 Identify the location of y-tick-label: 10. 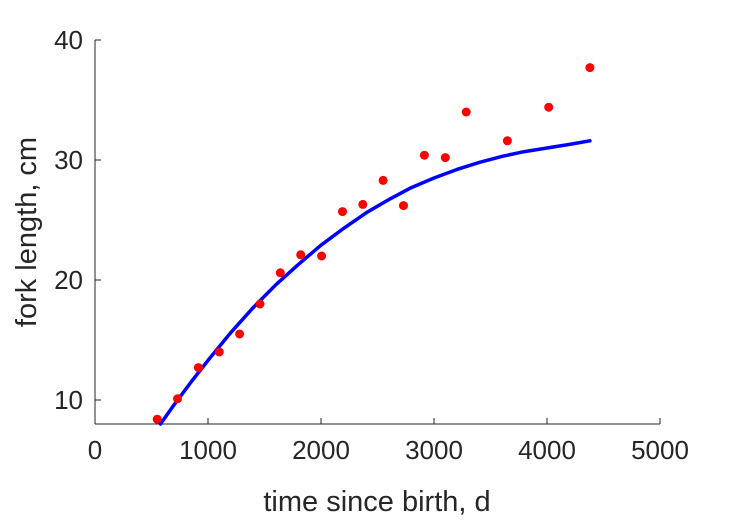
(68, 400).